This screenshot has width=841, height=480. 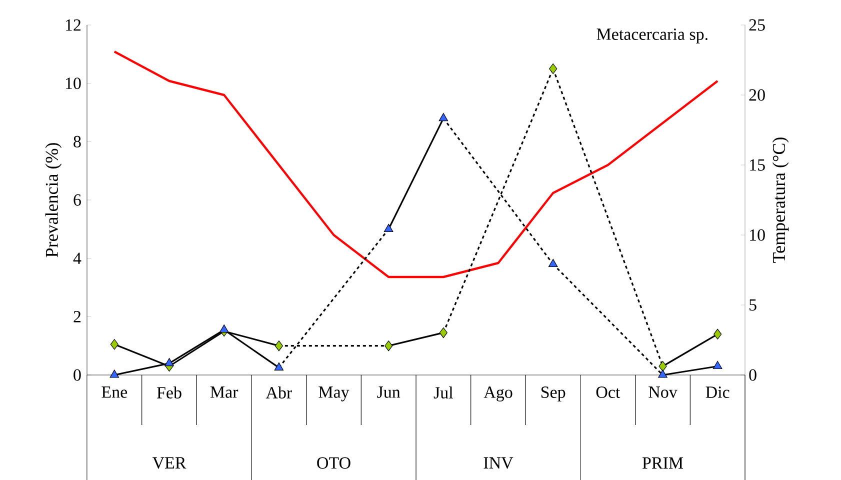 I want to click on y-tick-label: 0, so click(x=77, y=375).